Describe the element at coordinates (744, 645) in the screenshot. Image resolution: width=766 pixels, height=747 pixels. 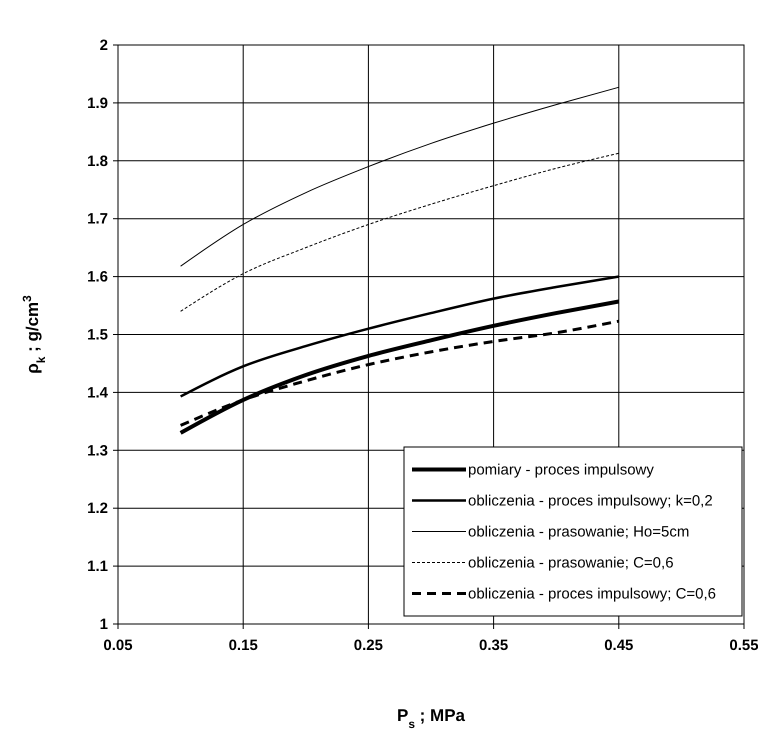
I see `x-tick-label: 0.55` at that location.